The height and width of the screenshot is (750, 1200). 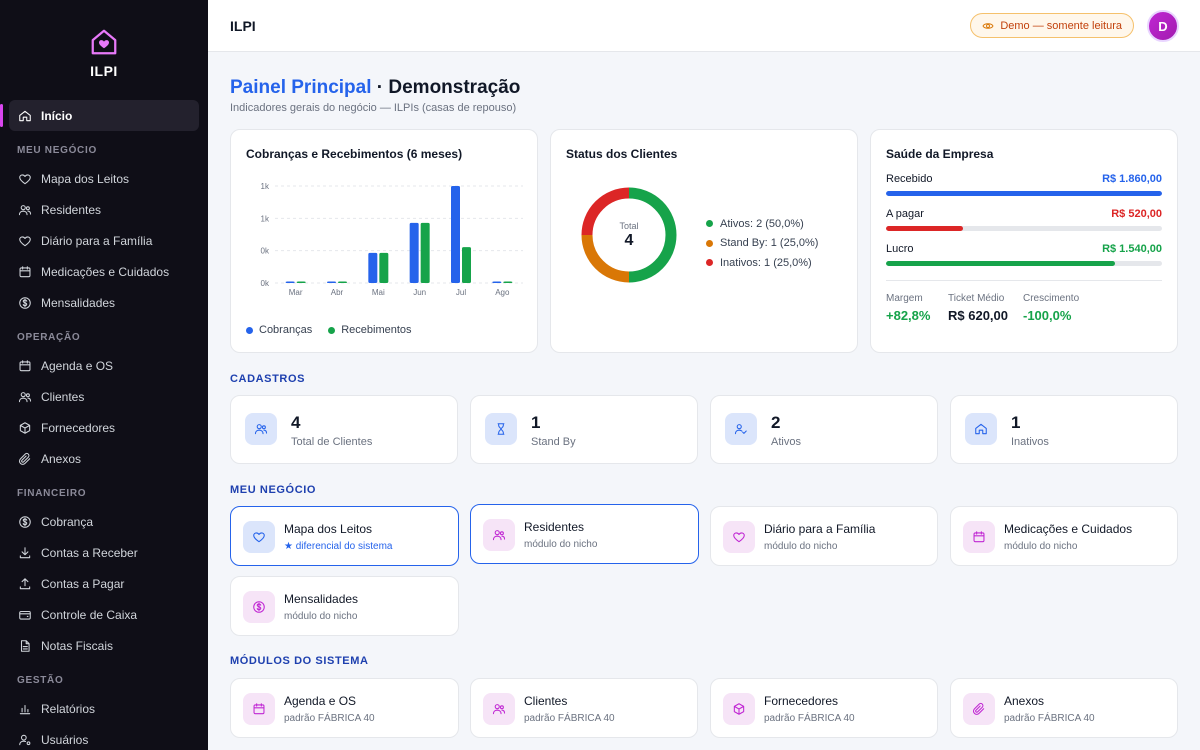 What do you see at coordinates (1163, 26) in the screenshot?
I see `avatar: D` at bounding box center [1163, 26].